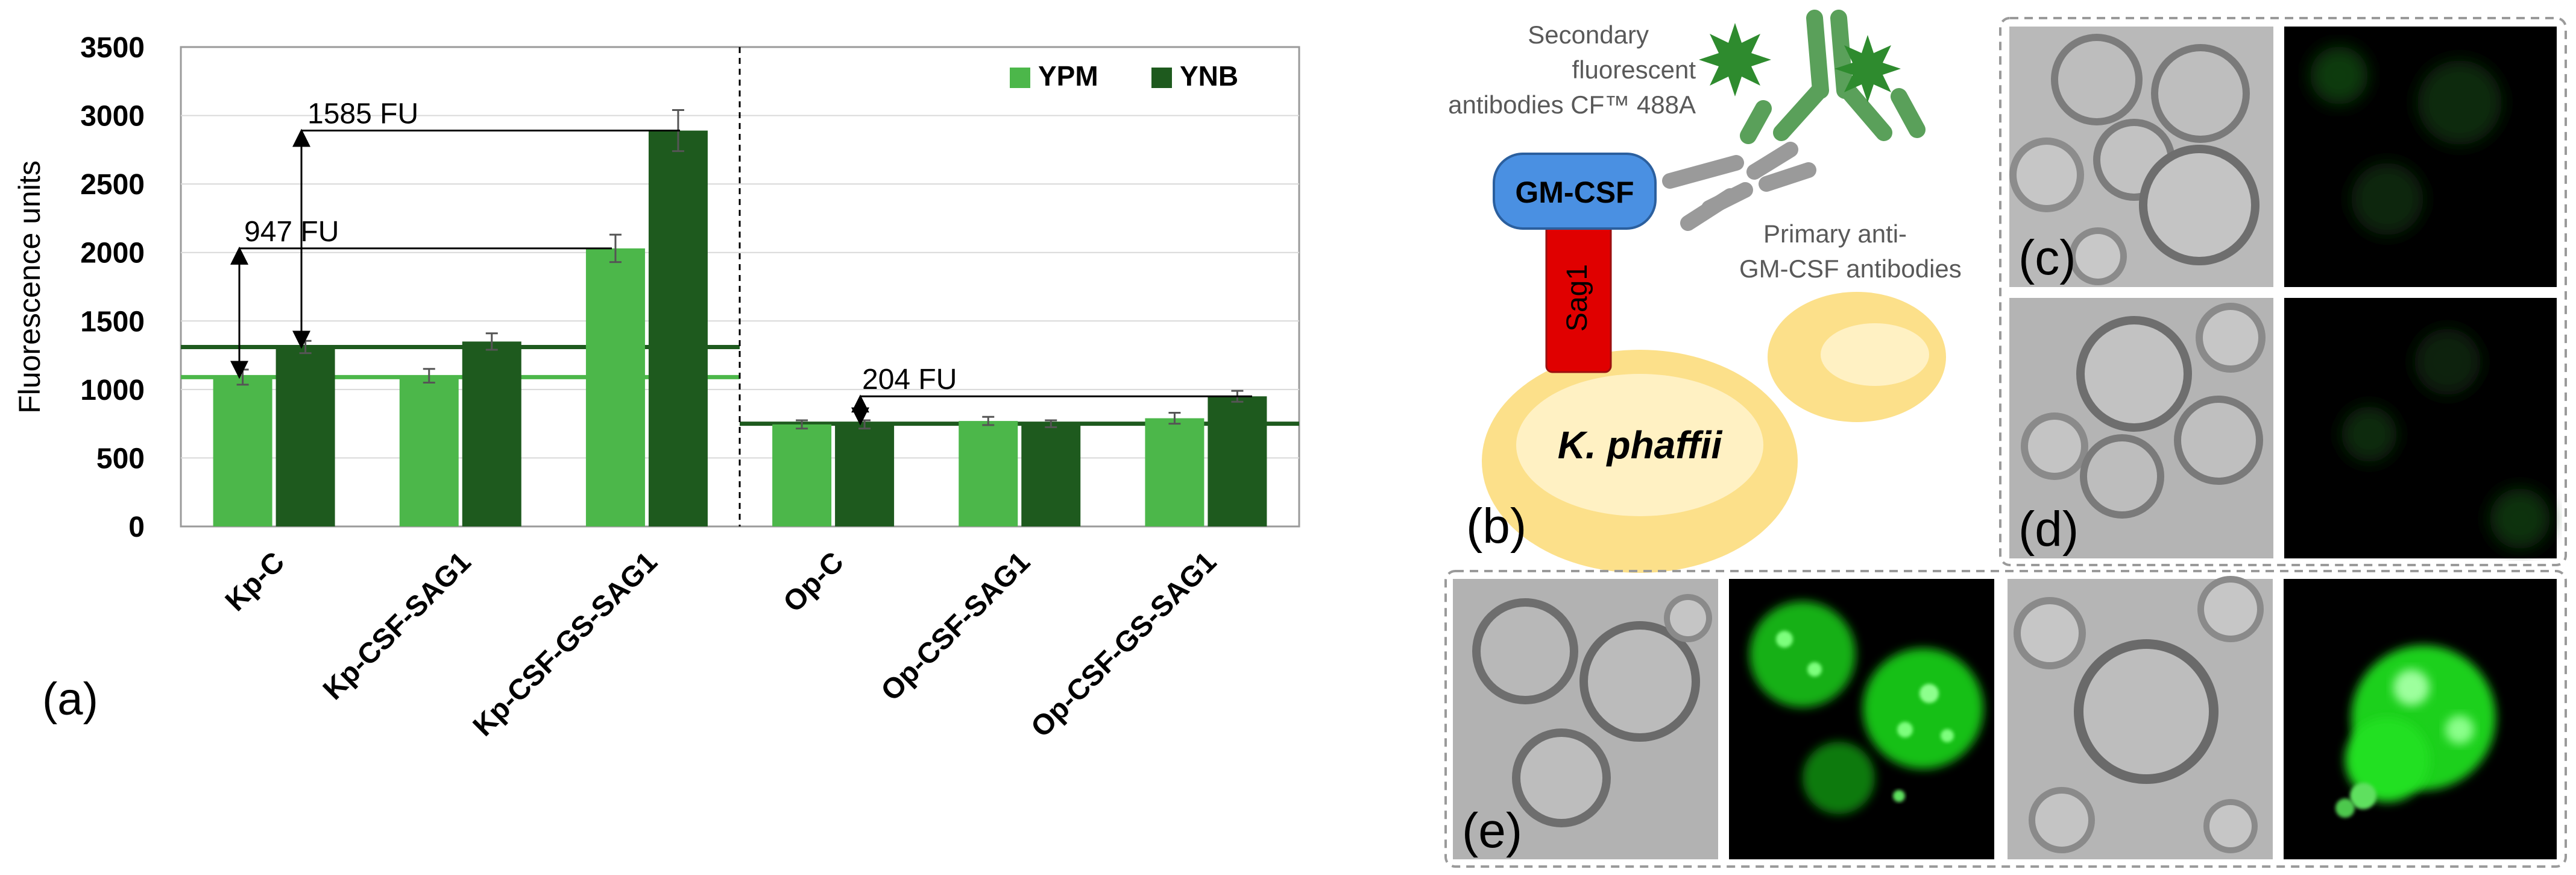 The width and height of the screenshot is (2576, 875). I want to click on bar-ynb-kp-c, so click(305, 437).